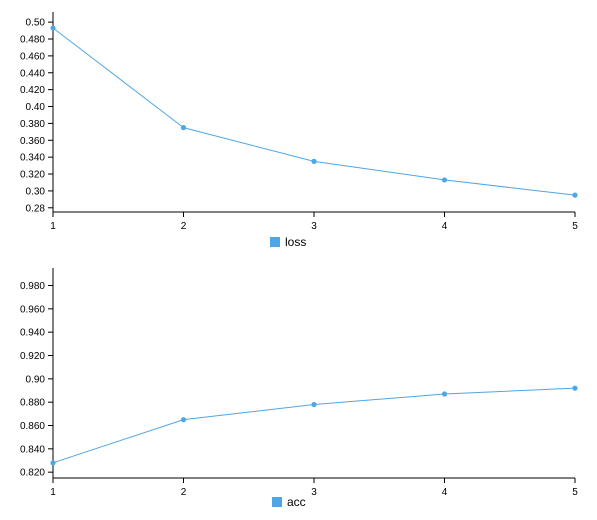  What do you see at coordinates (53, 226) in the screenshot?
I see `loss-x-tick-label: 1` at bounding box center [53, 226].